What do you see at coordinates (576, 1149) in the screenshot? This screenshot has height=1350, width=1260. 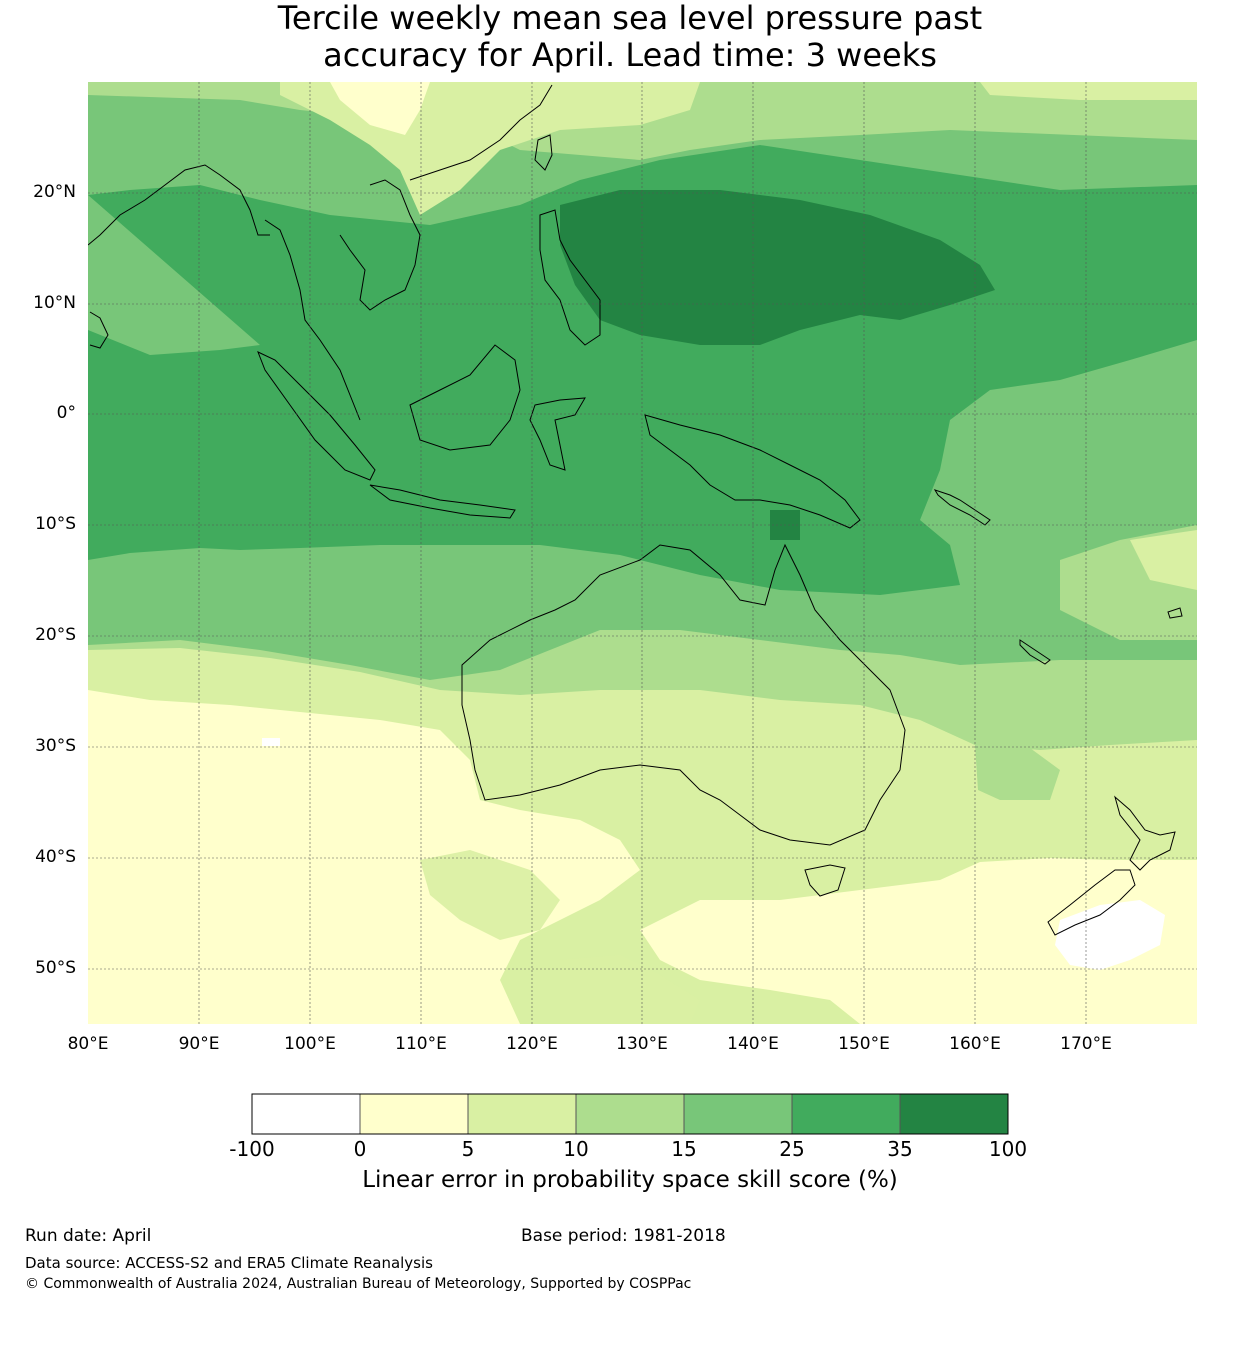 I see `colorbar-tick-3: 10` at bounding box center [576, 1149].